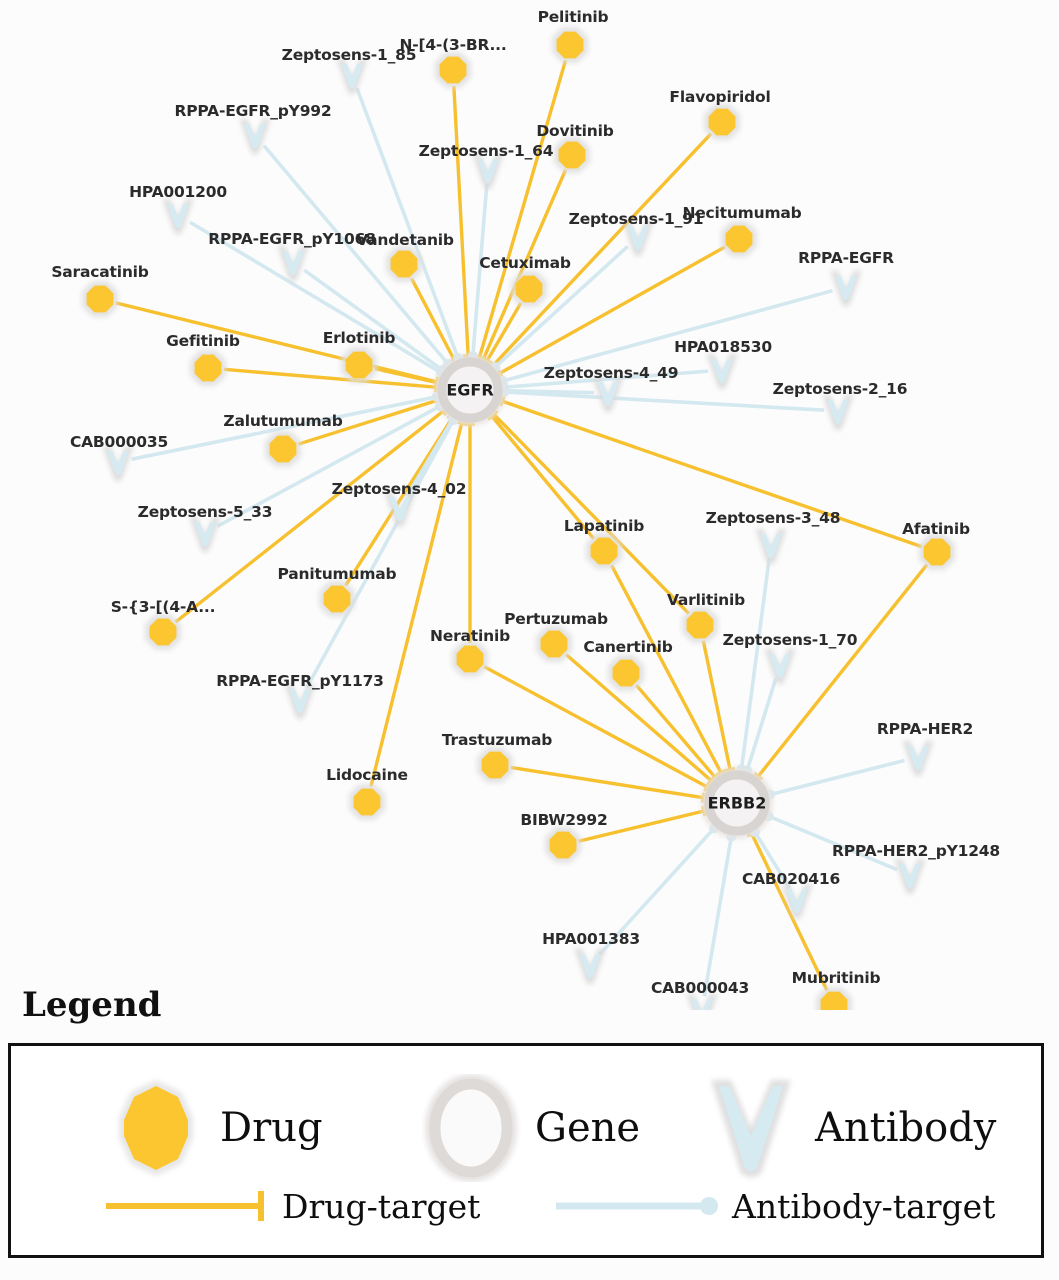 This screenshot has width=1059, height=1280. I want to click on antibody-target-edge-icon, so click(637, 1206).